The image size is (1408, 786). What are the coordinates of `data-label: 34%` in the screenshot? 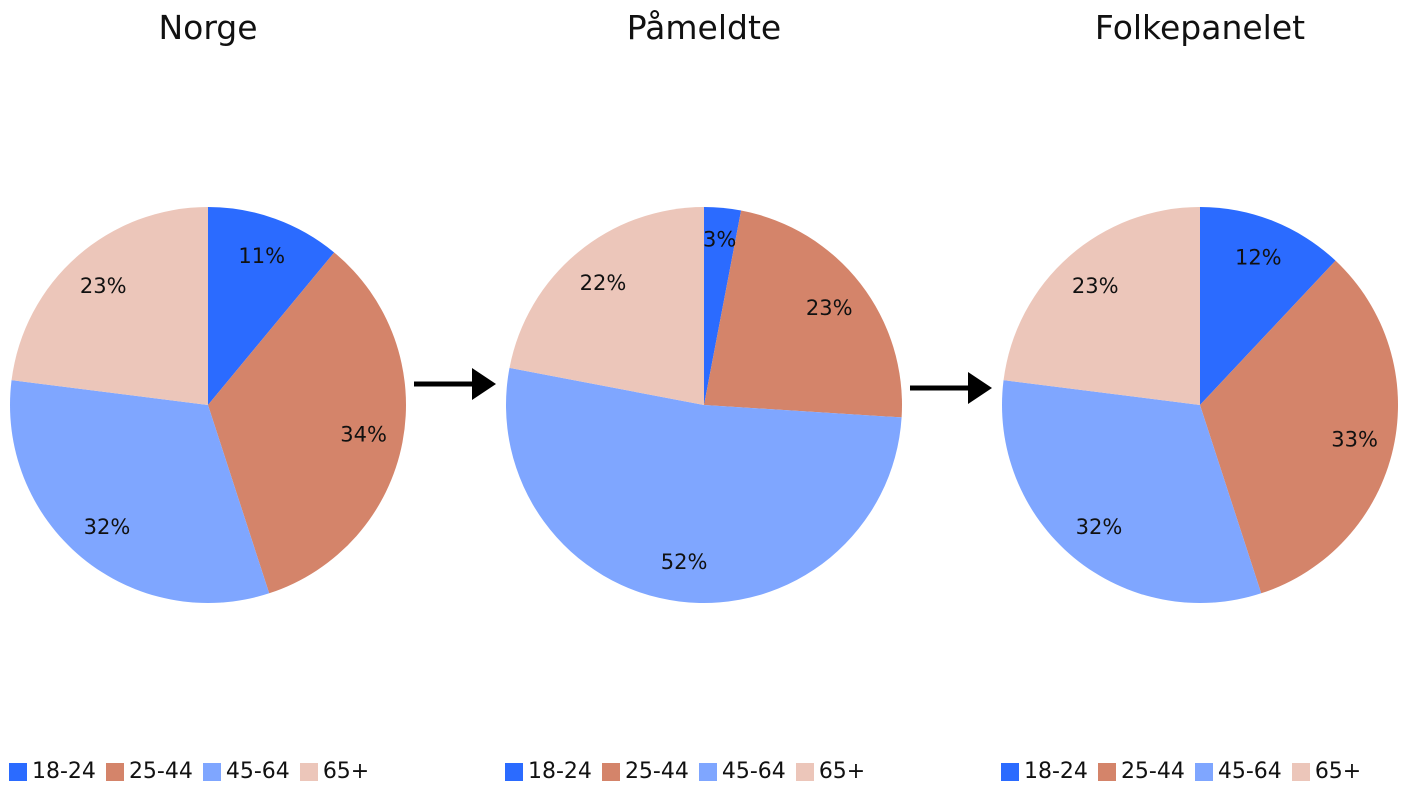 It's located at (363, 435).